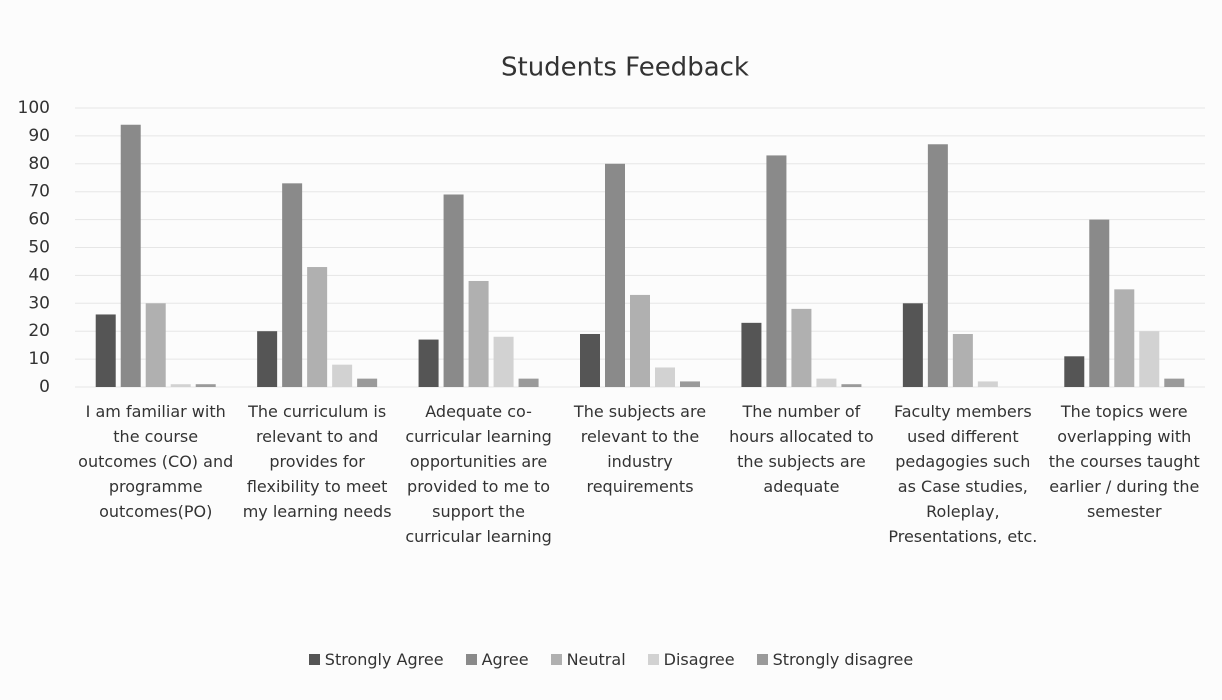 Image resolution: width=1222 pixels, height=700 pixels. Describe the element at coordinates (384, 659) in the screenshot. I see `legend-label: Strongly Agree` at that location.